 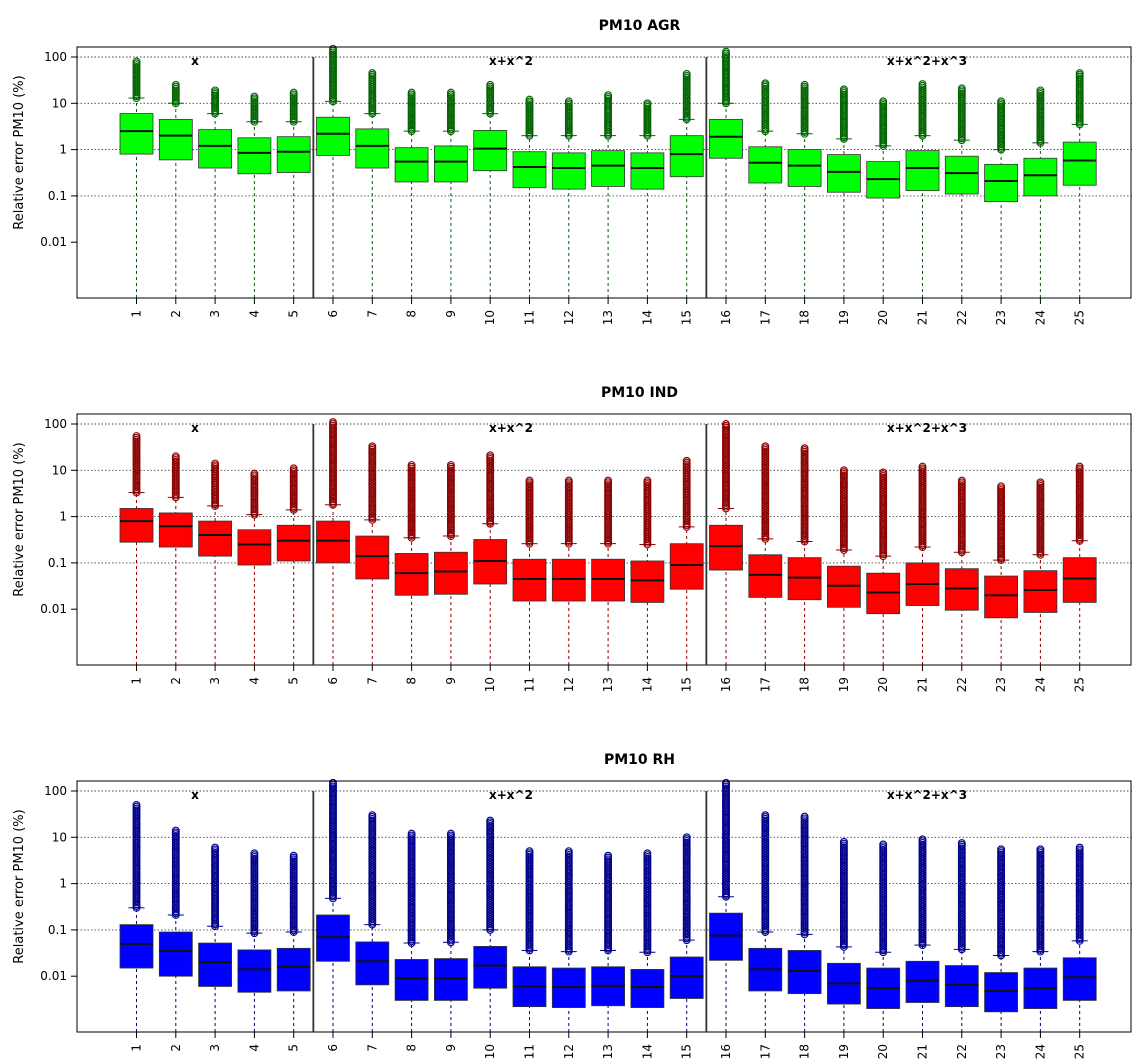 I want to click on x-tick-label: 20, so click(x=883, y=317).